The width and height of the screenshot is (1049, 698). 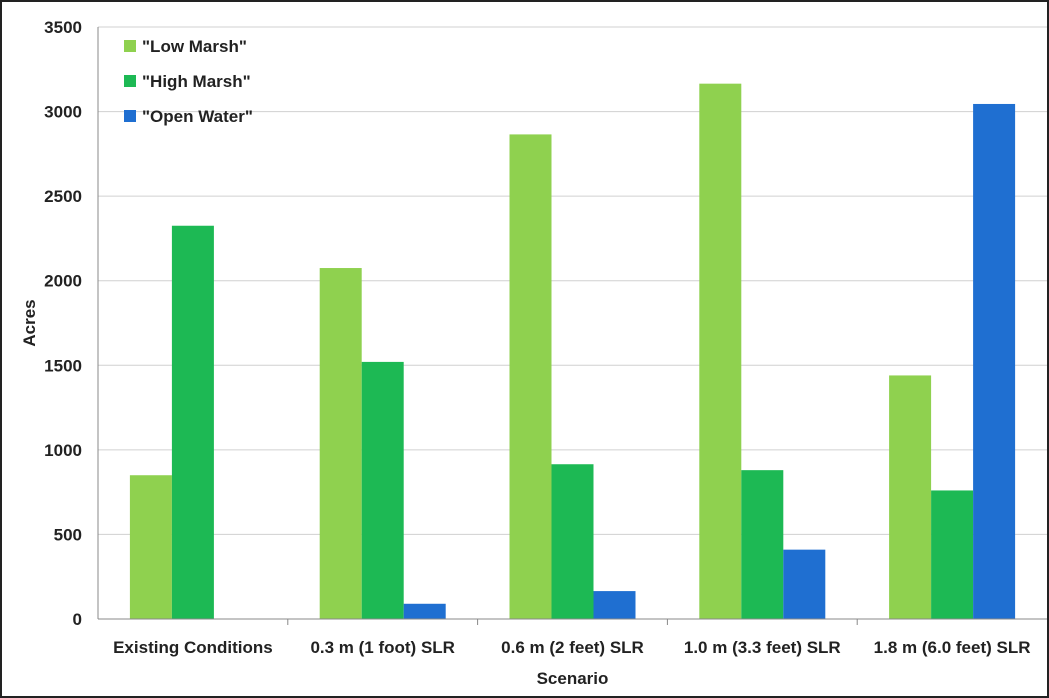 What do you see at coordinates (63, 112) in the screenshot?
I see `y-tick-label: 3000` at bounding box center [63, 112].